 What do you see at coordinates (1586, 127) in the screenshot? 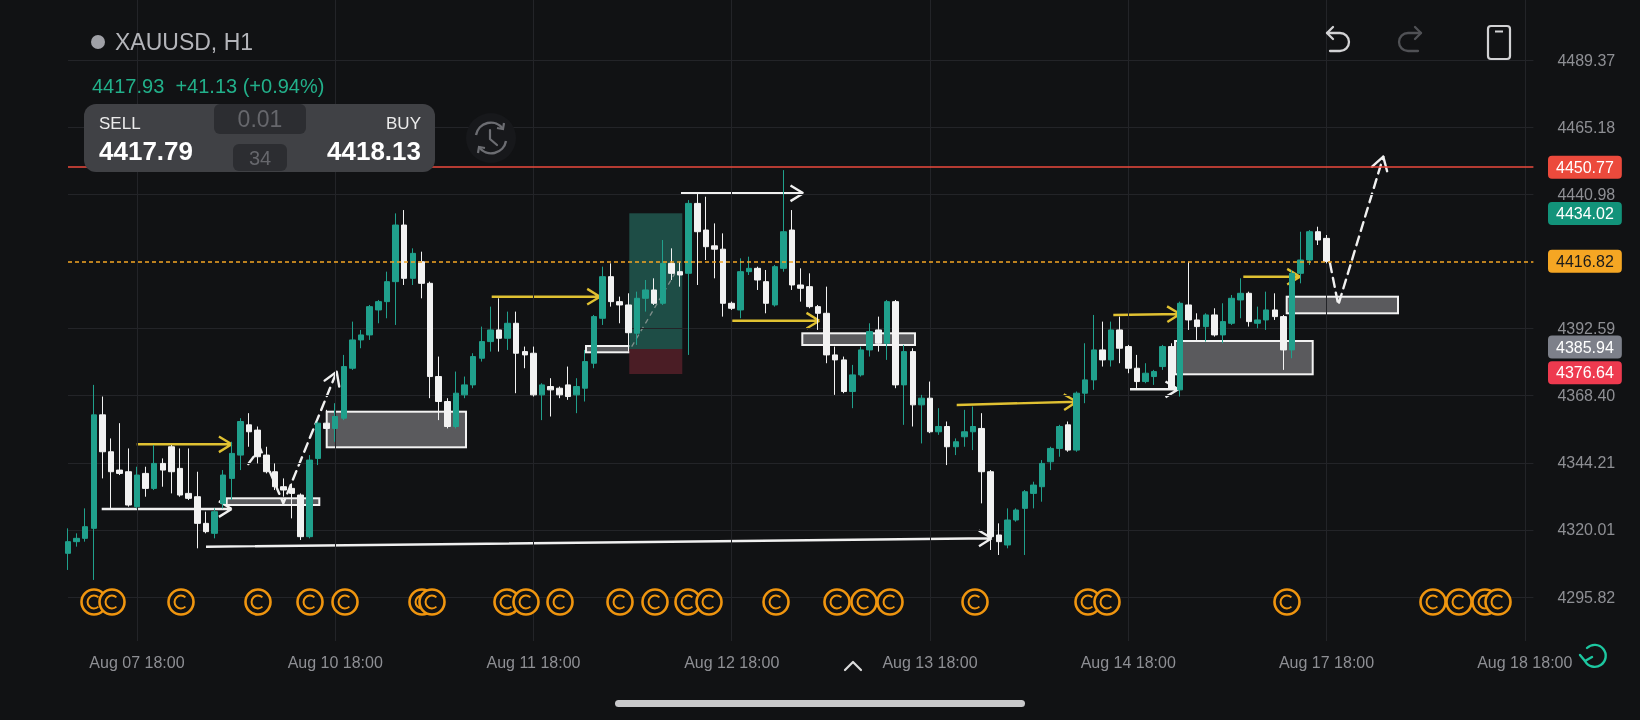
I see `y-tick-label: 4465.18` at bounding box center [1586, 127].